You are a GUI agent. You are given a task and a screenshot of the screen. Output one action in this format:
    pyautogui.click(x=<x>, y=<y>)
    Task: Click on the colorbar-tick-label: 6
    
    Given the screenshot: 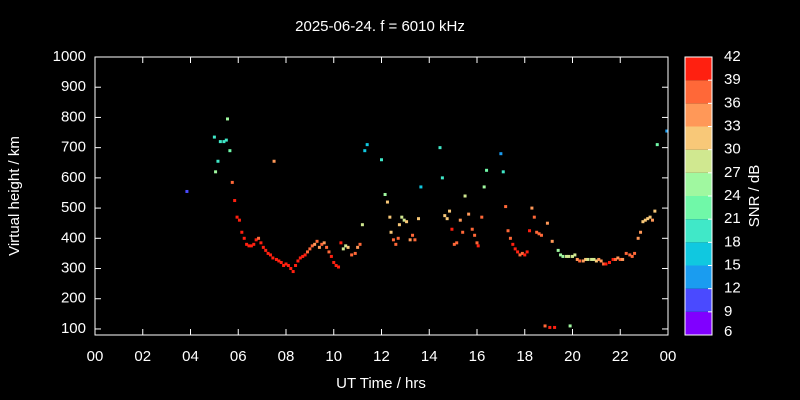 What is the action you would take?
    pyautogui.click(x=728, y=331)
    